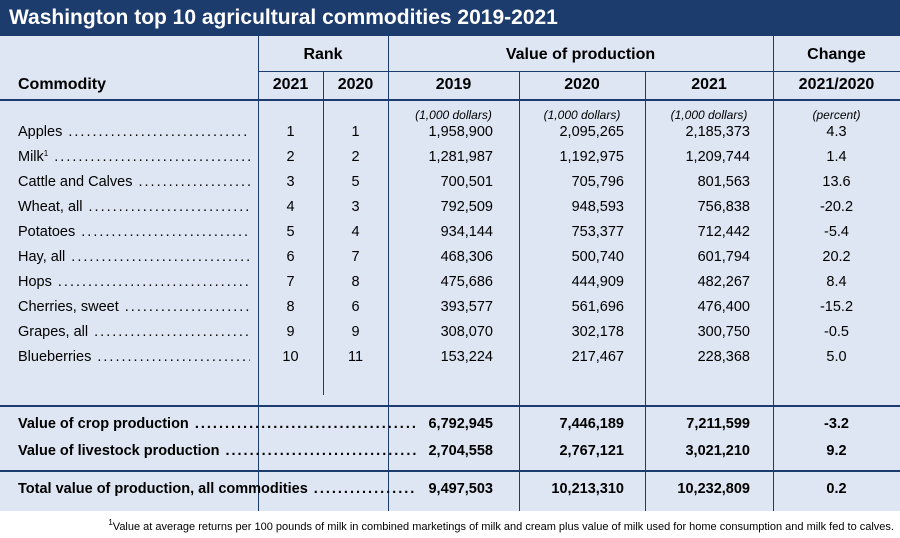 The height and width of the screenshot is (538, 900). I want to click on rank-2020: 11, so click(355, 357).